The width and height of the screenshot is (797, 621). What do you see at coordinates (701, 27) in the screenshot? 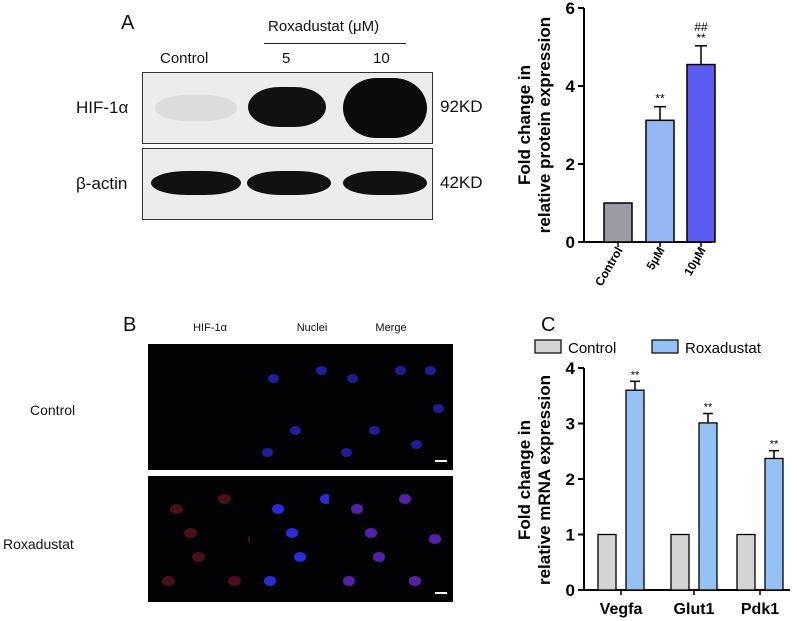
I see `significance-mark: ##` at bounding box center [701, 27].